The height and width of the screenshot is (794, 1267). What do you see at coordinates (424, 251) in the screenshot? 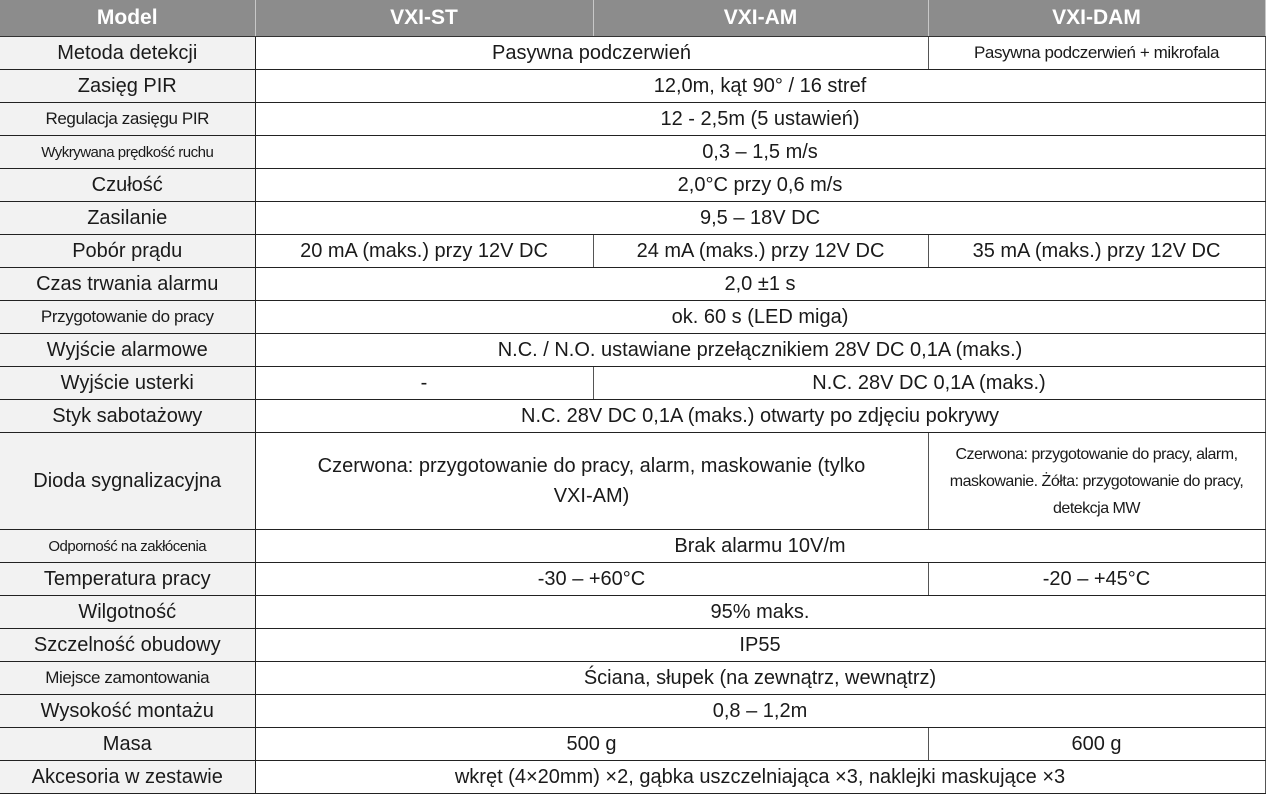
I see `value-cell: 20 mA (maks.) przy 12V DC` at bounding box center [424, 251].